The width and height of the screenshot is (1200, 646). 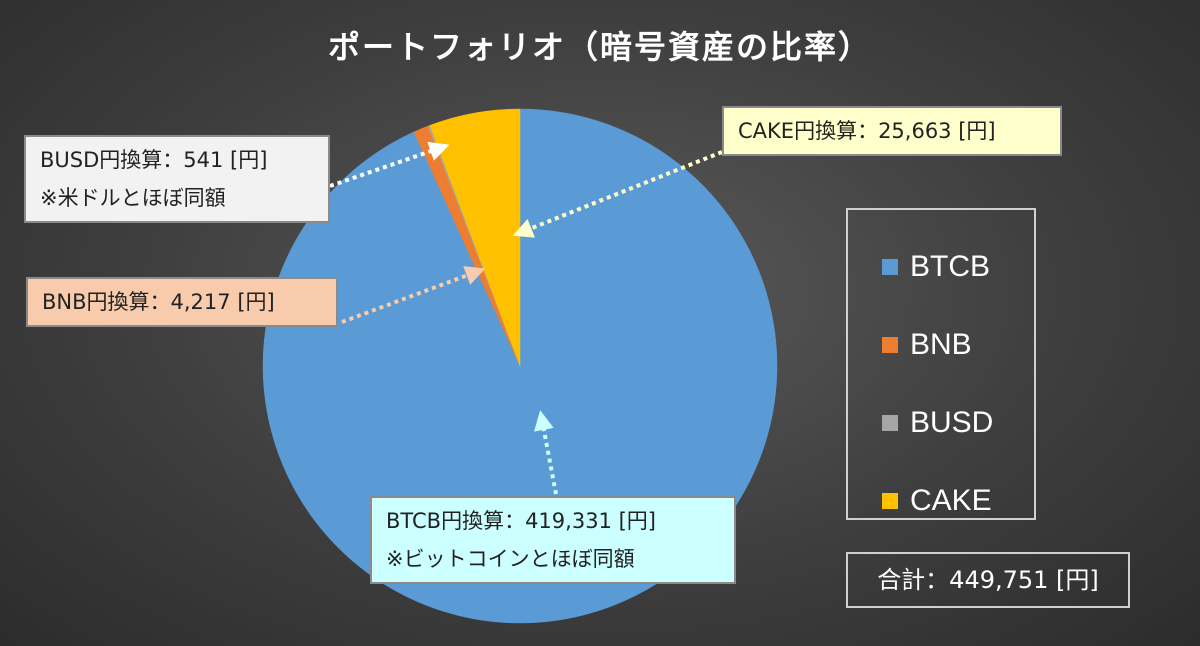 I want to click on legend-swatch-cake, so click(x=890, y=501).